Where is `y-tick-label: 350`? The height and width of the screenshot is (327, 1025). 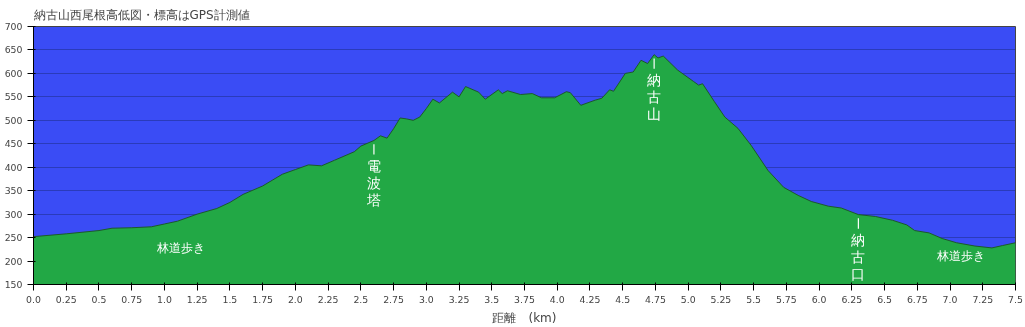
y-tick-label: 350 is located at coordinates (13, 191).